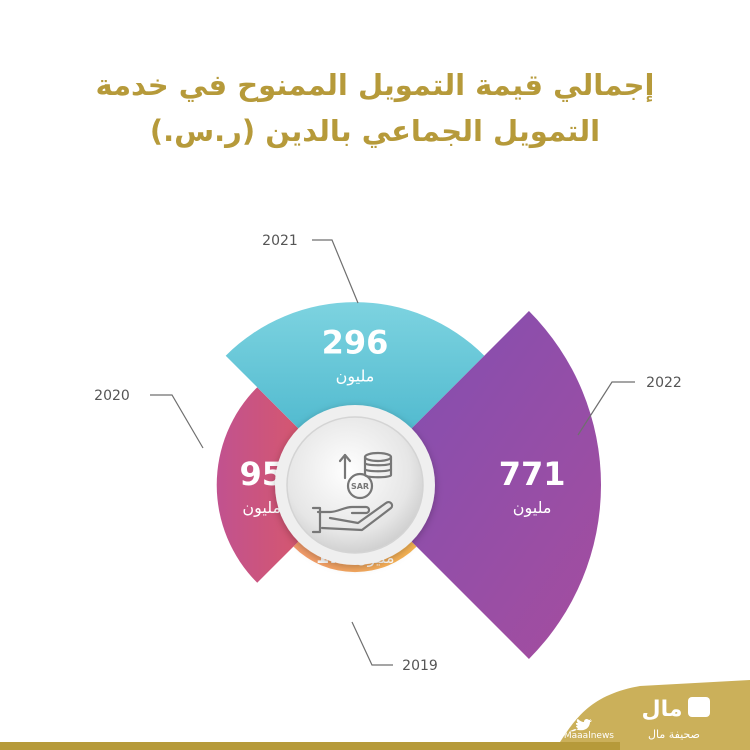 This screenshot has height=750, width=750. I want to click on unit-text-2022: مليون, so click(532, 508).